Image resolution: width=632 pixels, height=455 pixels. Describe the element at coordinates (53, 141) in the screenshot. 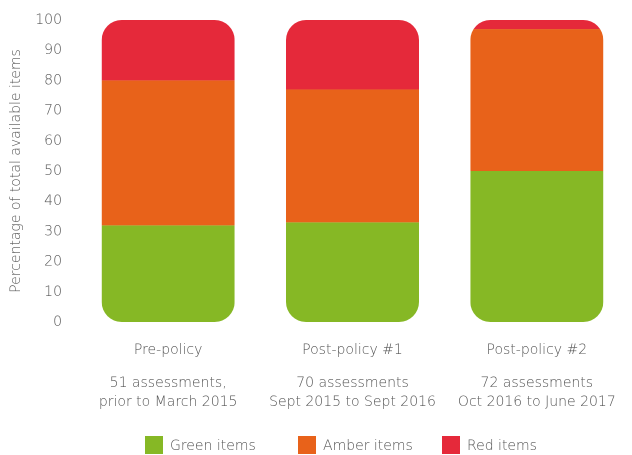

I see `y-tick-label: 60` at that location.